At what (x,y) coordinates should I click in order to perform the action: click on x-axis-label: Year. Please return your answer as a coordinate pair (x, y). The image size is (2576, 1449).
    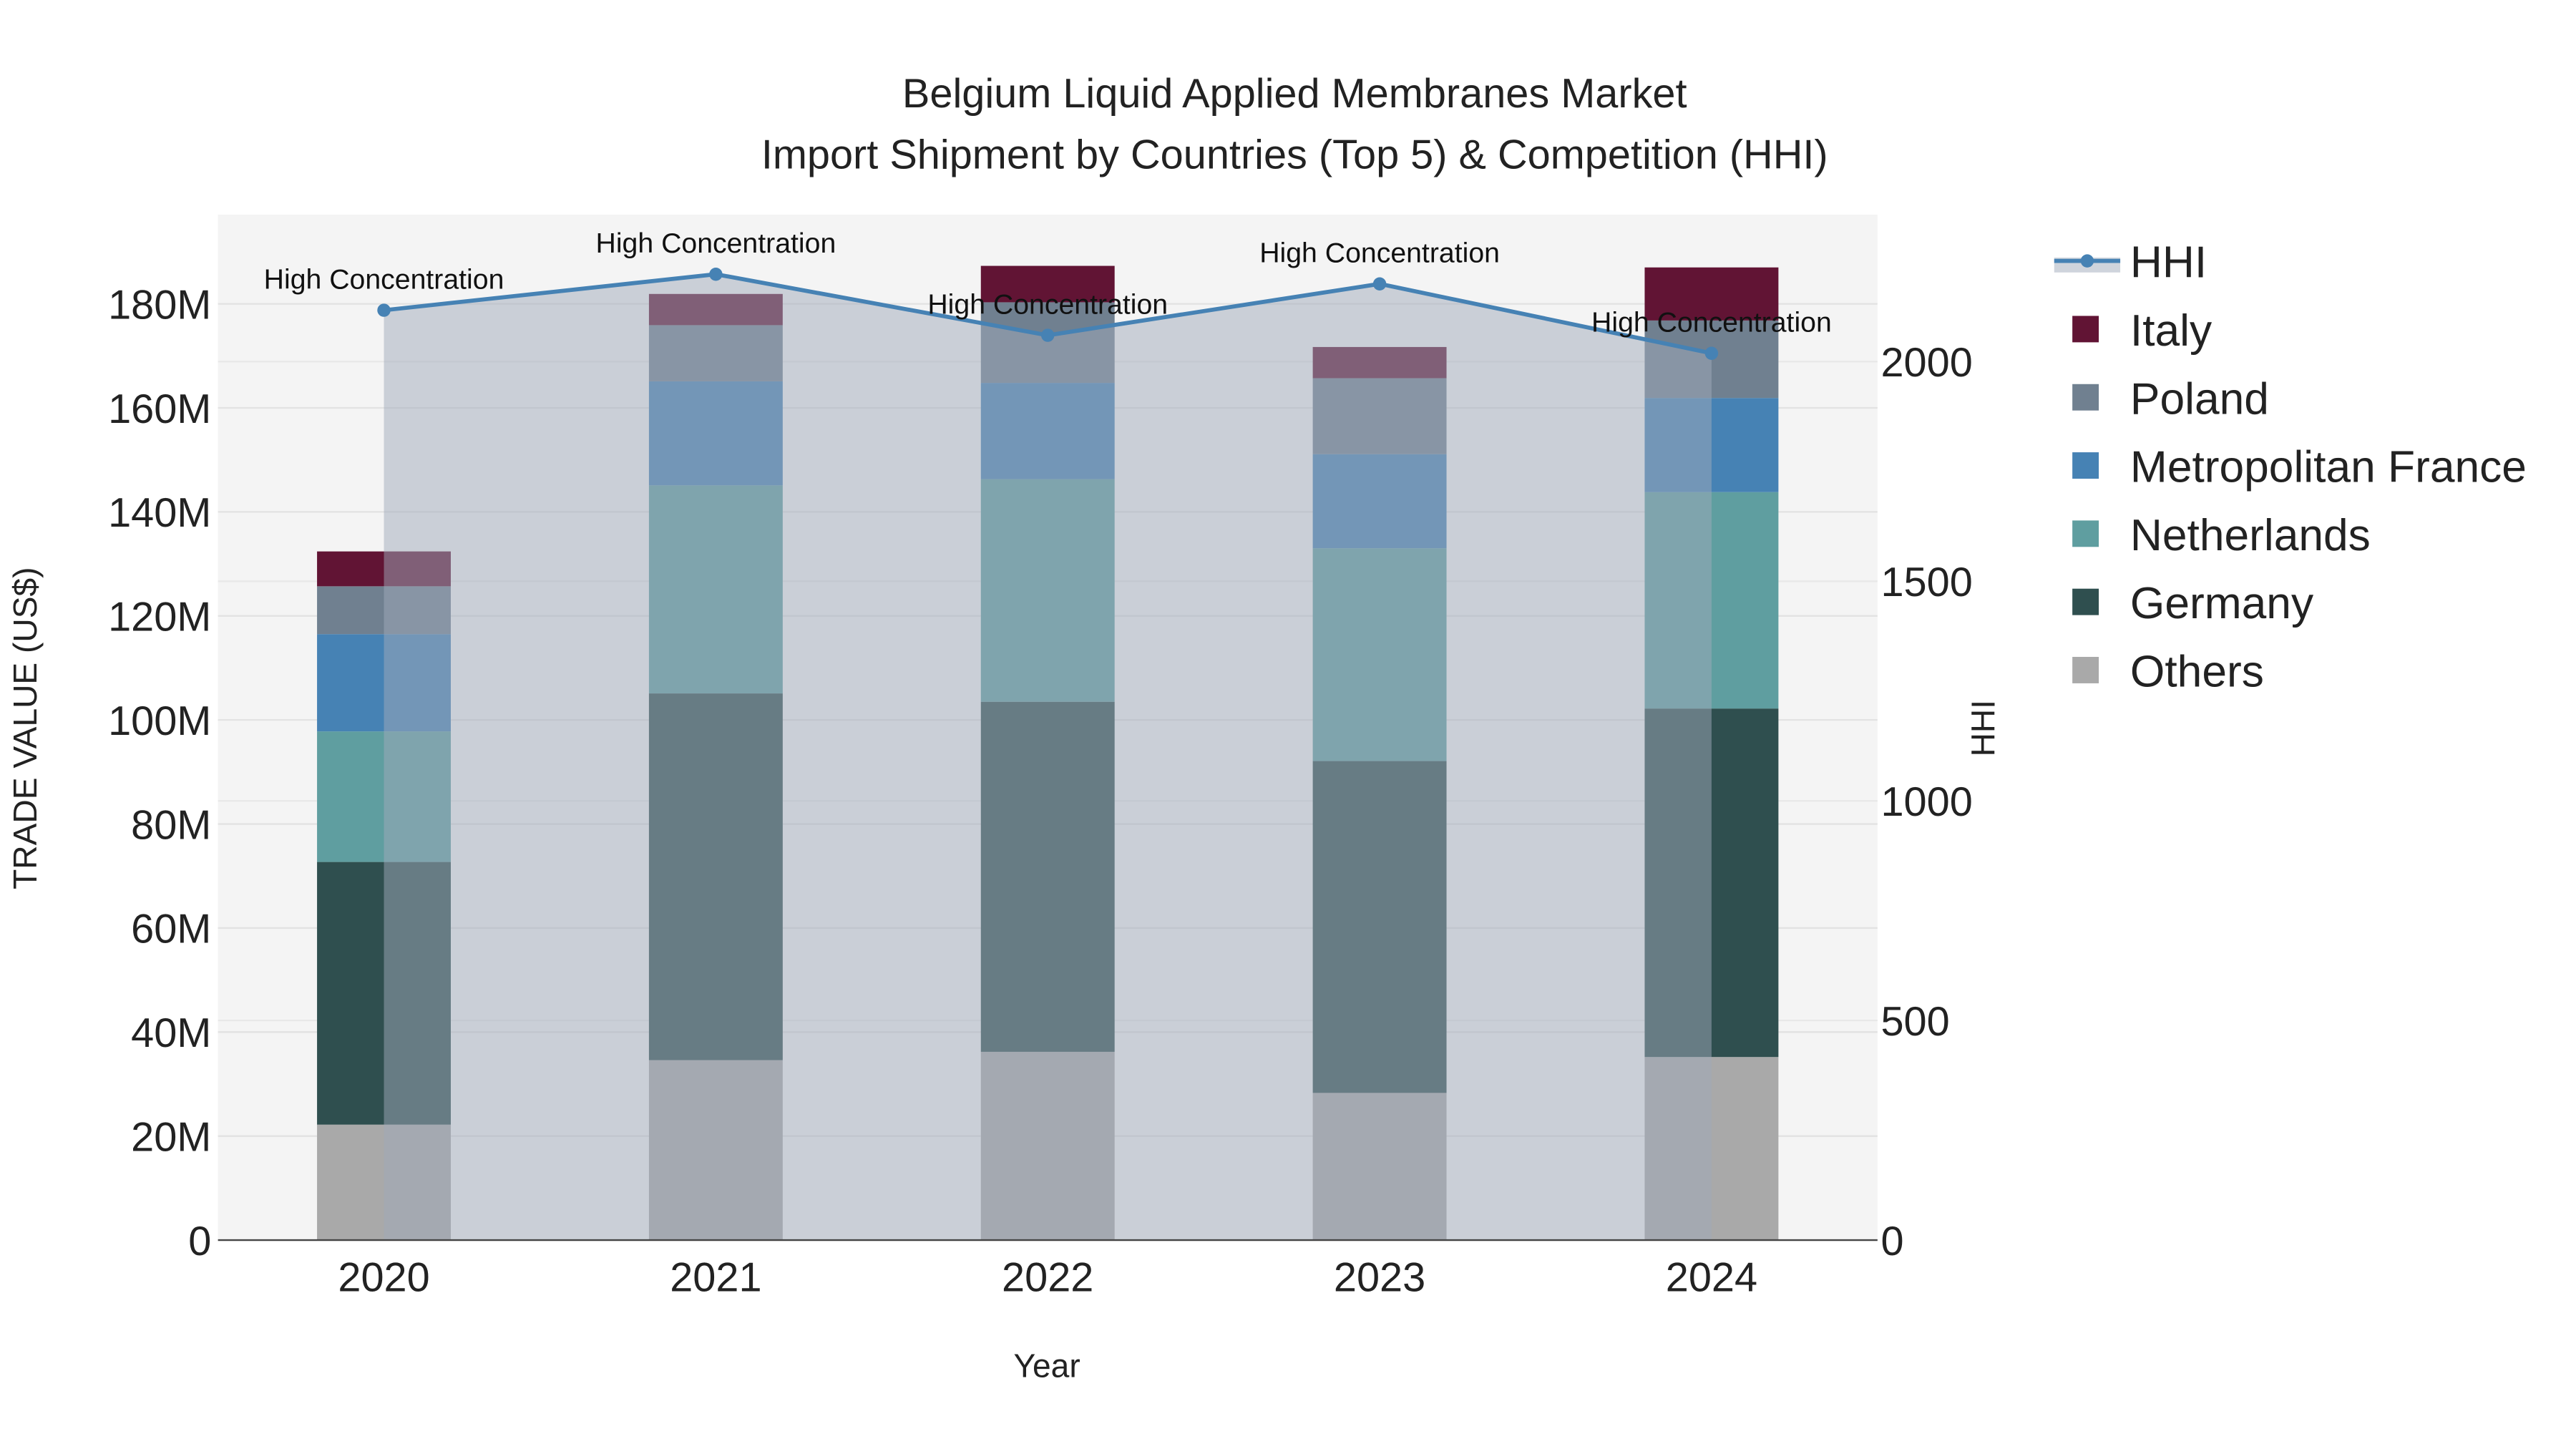
    Looking at the image, I should click on (1046, 1366).